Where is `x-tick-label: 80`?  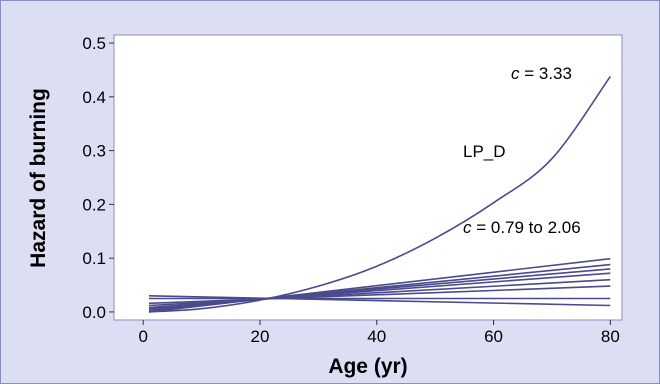 x-tick-label: 80 is located at coordinates (610, 336).